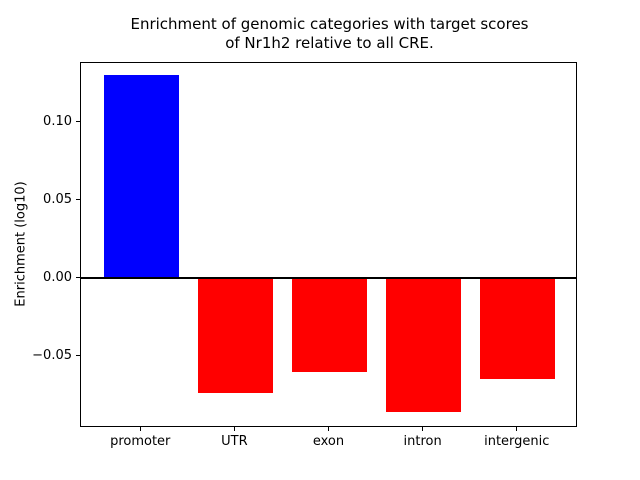  What do you see at coordinates (328, 278) in the screenshot?
I see `zero-line` at bounding box center [328, 278].